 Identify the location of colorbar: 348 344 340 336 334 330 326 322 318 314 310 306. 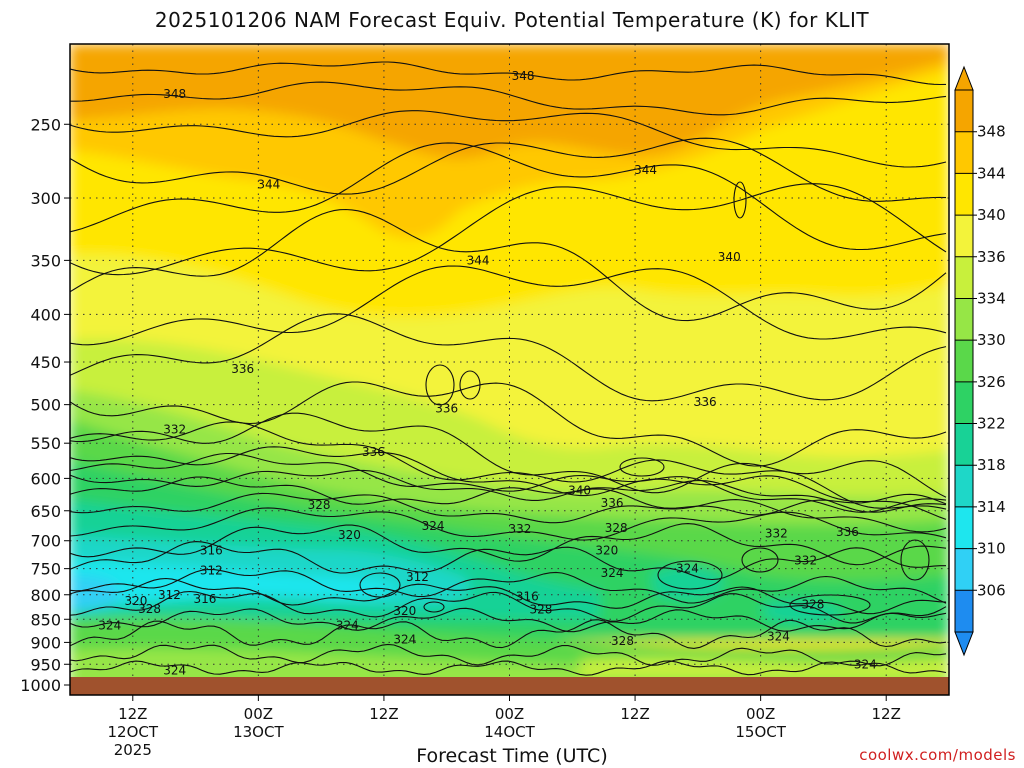
(980, 361).